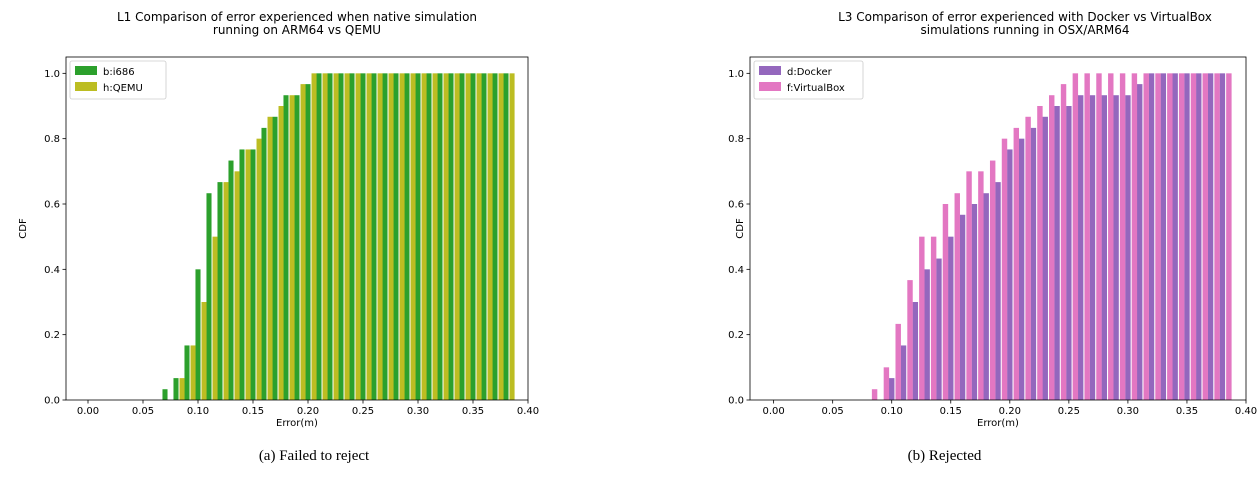 The width and height of the screenshot is (1259, 483). What do you see at coordinates (52, 401) in the screenshot?
I see `y-tick-label: 0.0` at bounding box center [52, 401].